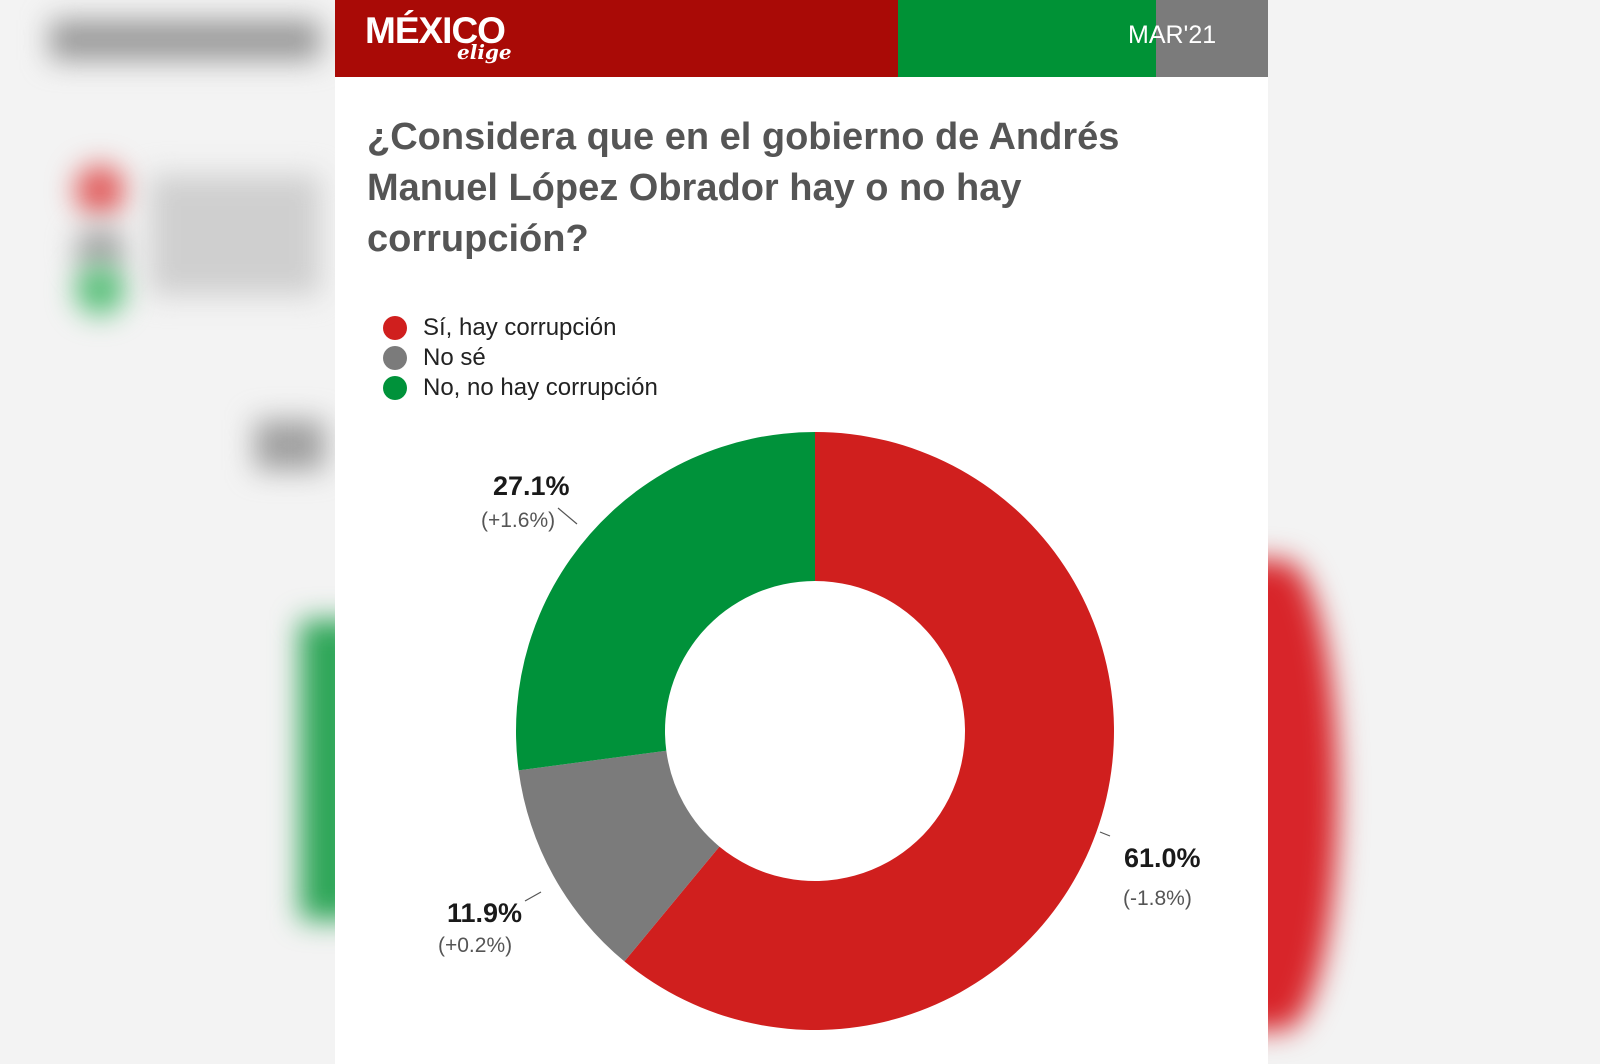 The width and height of the screenshot is (1600, 1064). I want to click on blurred-red-arc, so click(1303, 795).